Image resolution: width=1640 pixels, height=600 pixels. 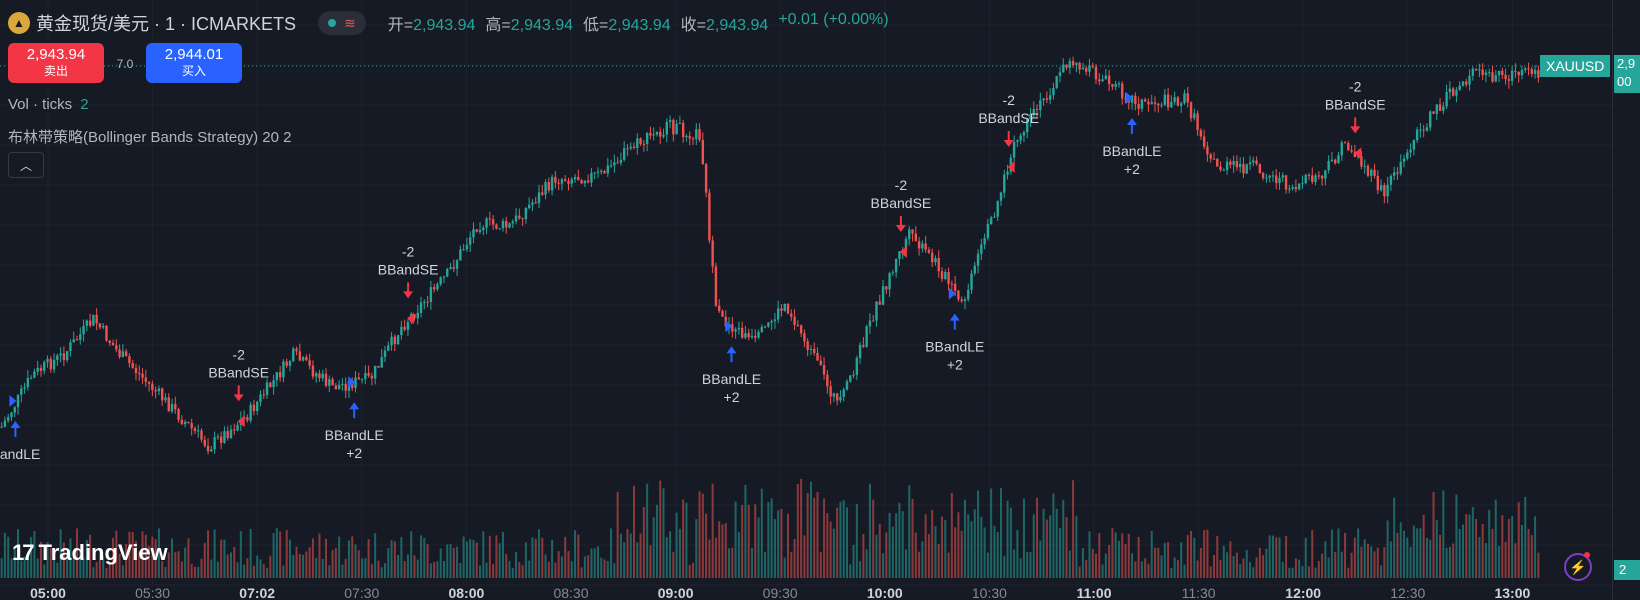 I want to click on collapse-legend-button: ︿, so click(x=26, y=165).